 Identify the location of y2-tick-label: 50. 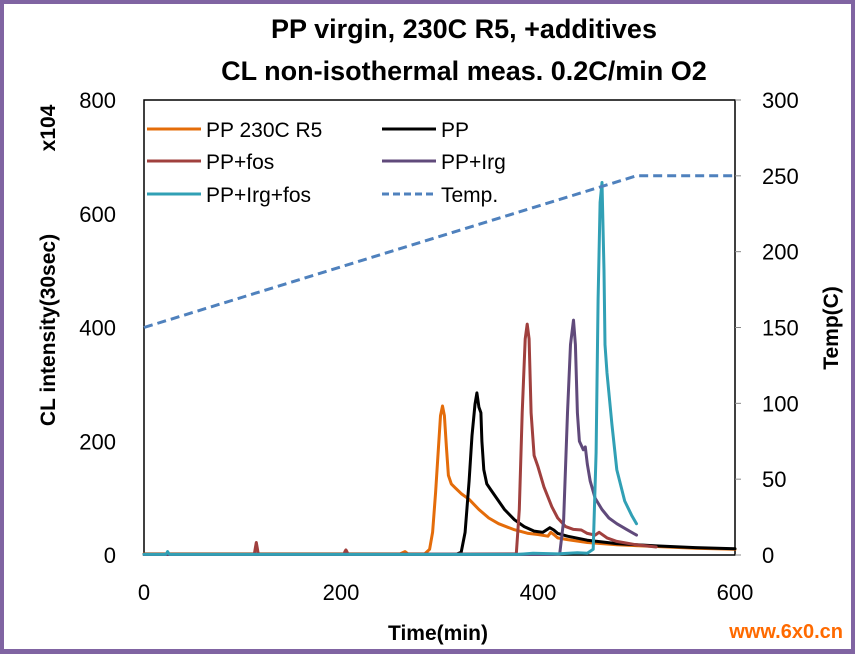
(774, 479).